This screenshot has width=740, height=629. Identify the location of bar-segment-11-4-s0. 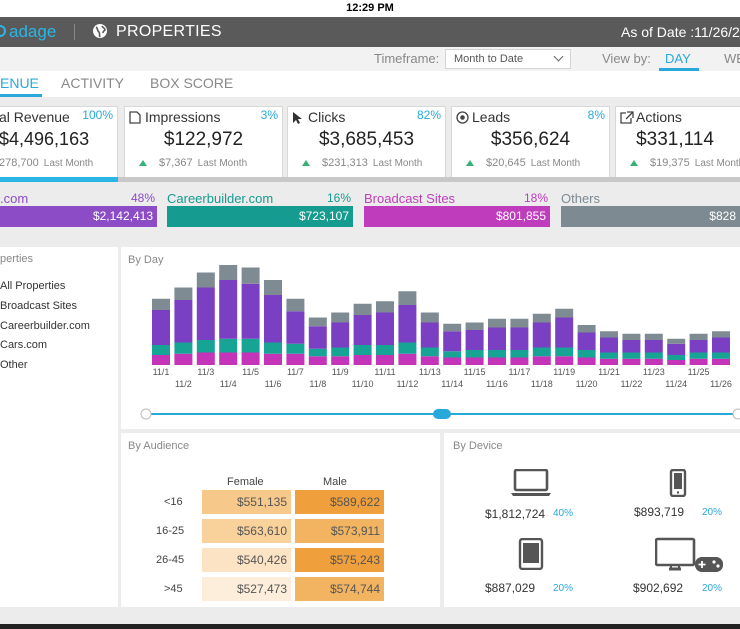
(228, 359).